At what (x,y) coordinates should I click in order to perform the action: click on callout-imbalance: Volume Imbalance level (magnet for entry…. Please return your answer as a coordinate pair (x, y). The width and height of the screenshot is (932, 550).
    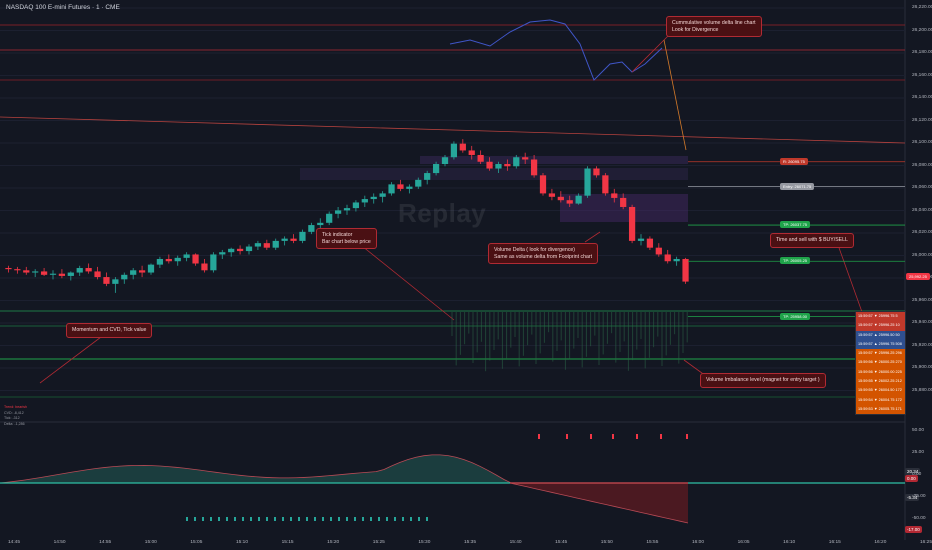
    Looking at the image, I should click on (763, 380).